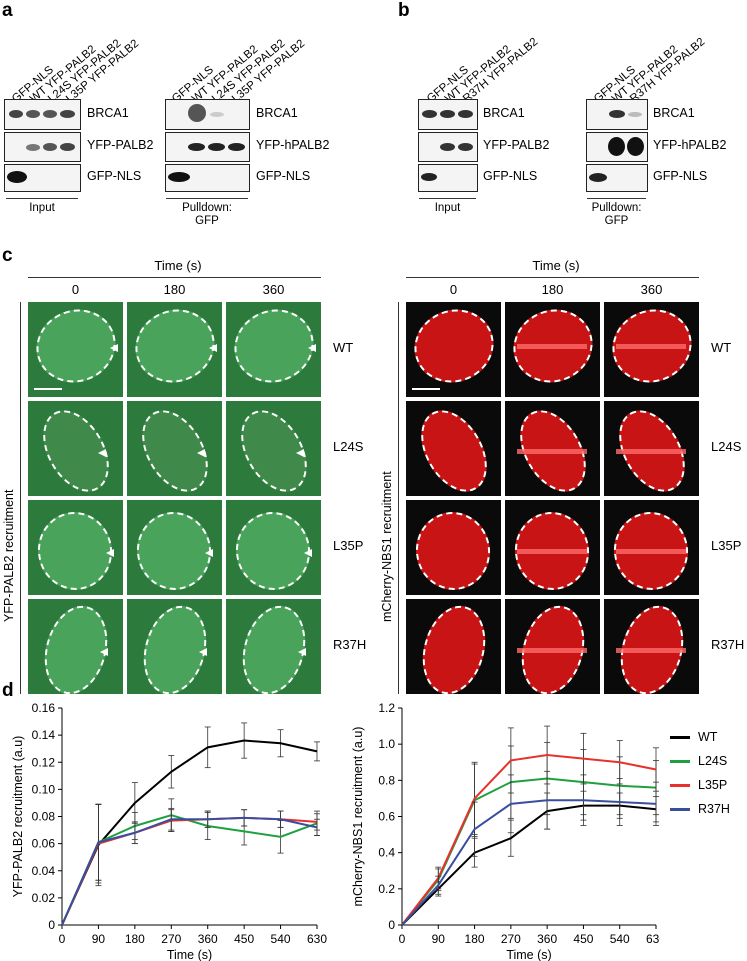 This screenshot has height=961, width=747. I want to click on y-tick-label: 0.4, so click(386, 853).